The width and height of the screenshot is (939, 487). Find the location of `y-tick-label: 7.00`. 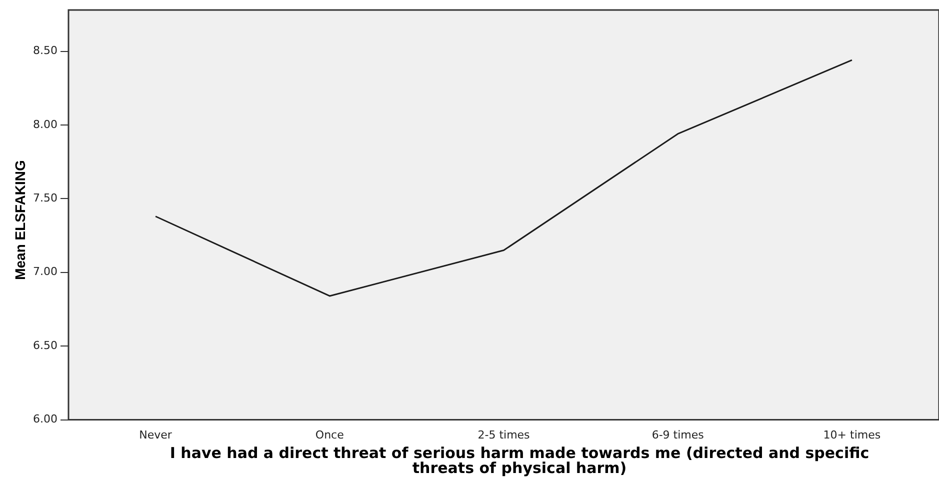

y-tick-label: 7.00 is located at coordinates (45, 271).